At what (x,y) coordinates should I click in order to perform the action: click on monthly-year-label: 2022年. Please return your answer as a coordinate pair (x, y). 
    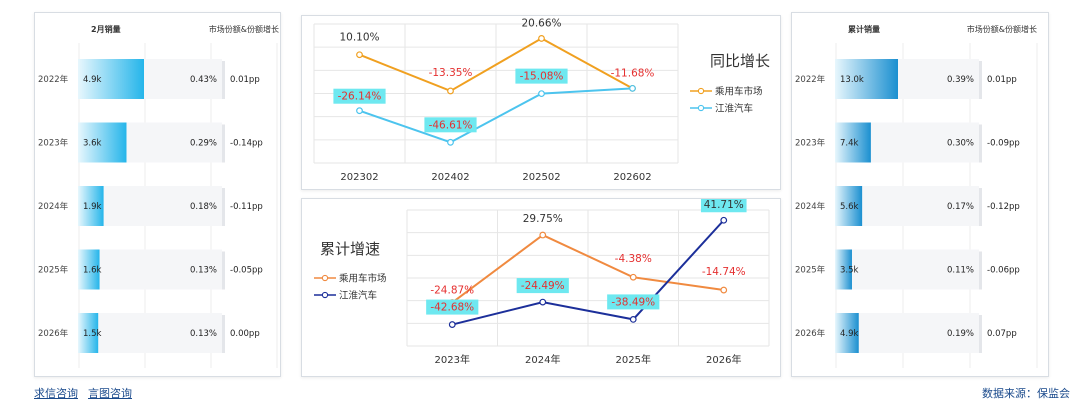
    Looking at the image, I should click on (53, 79).